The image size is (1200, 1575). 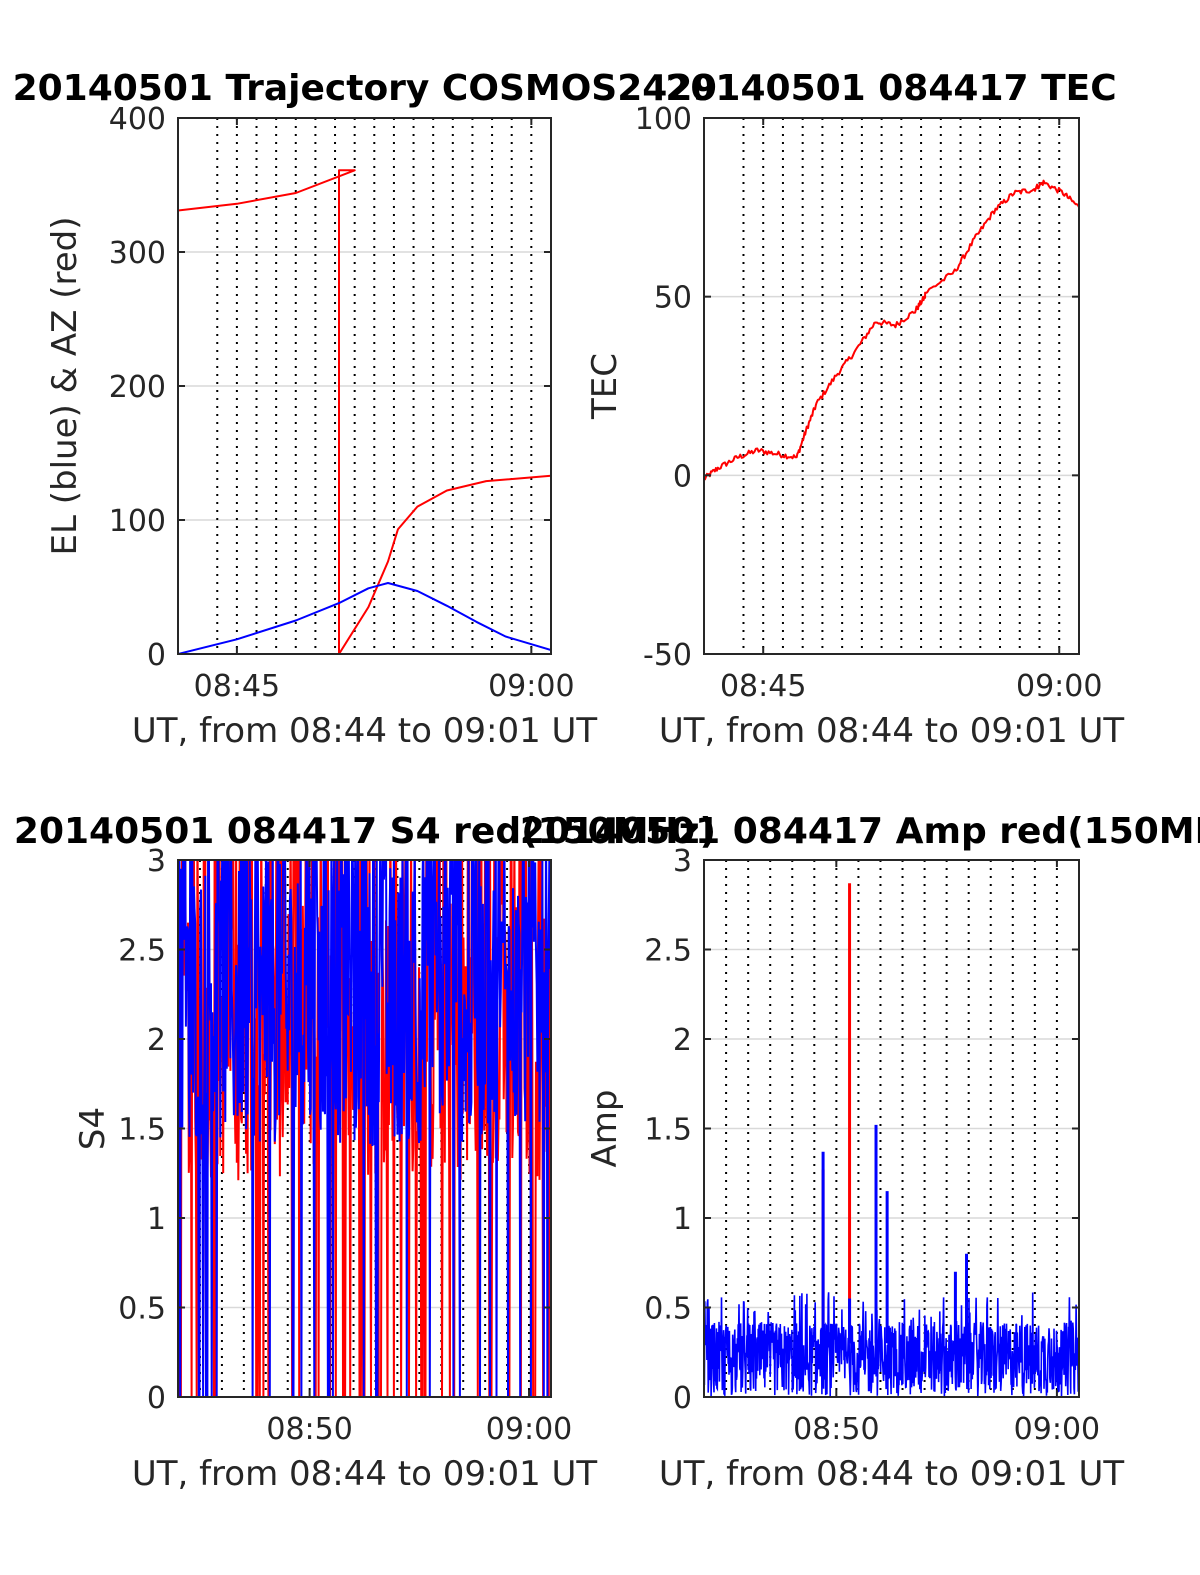 I want to click on y-tick-label: 400, so click(x=137, y=119).